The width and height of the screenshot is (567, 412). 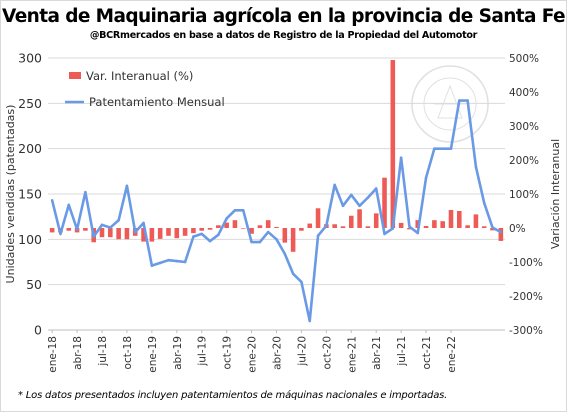 What do you see at coordinates (34, 284) in the screenshot?
I see `y-left-tick-label: 50` at bounding box center [34, 284].